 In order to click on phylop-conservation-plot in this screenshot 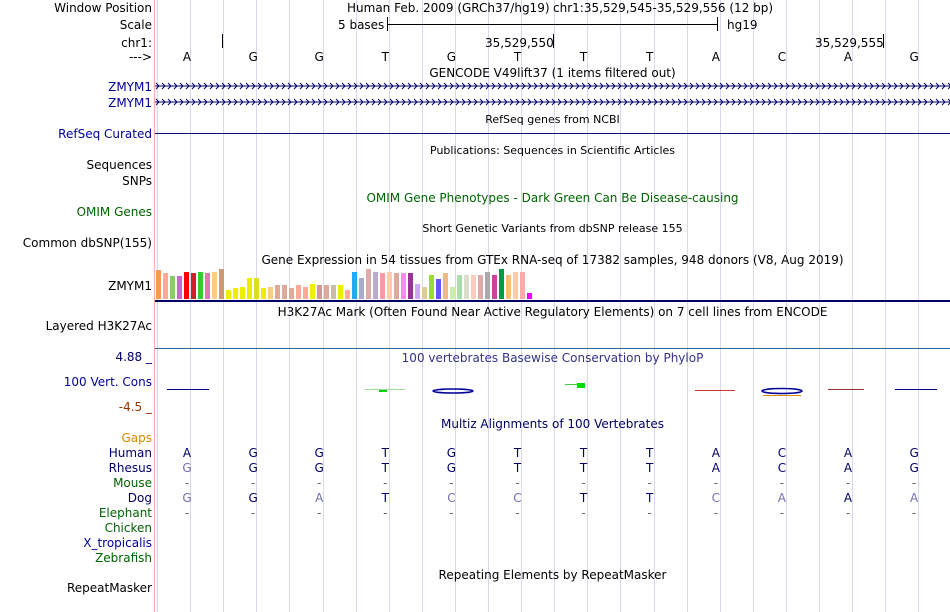, I will do `click(552, 390)`.